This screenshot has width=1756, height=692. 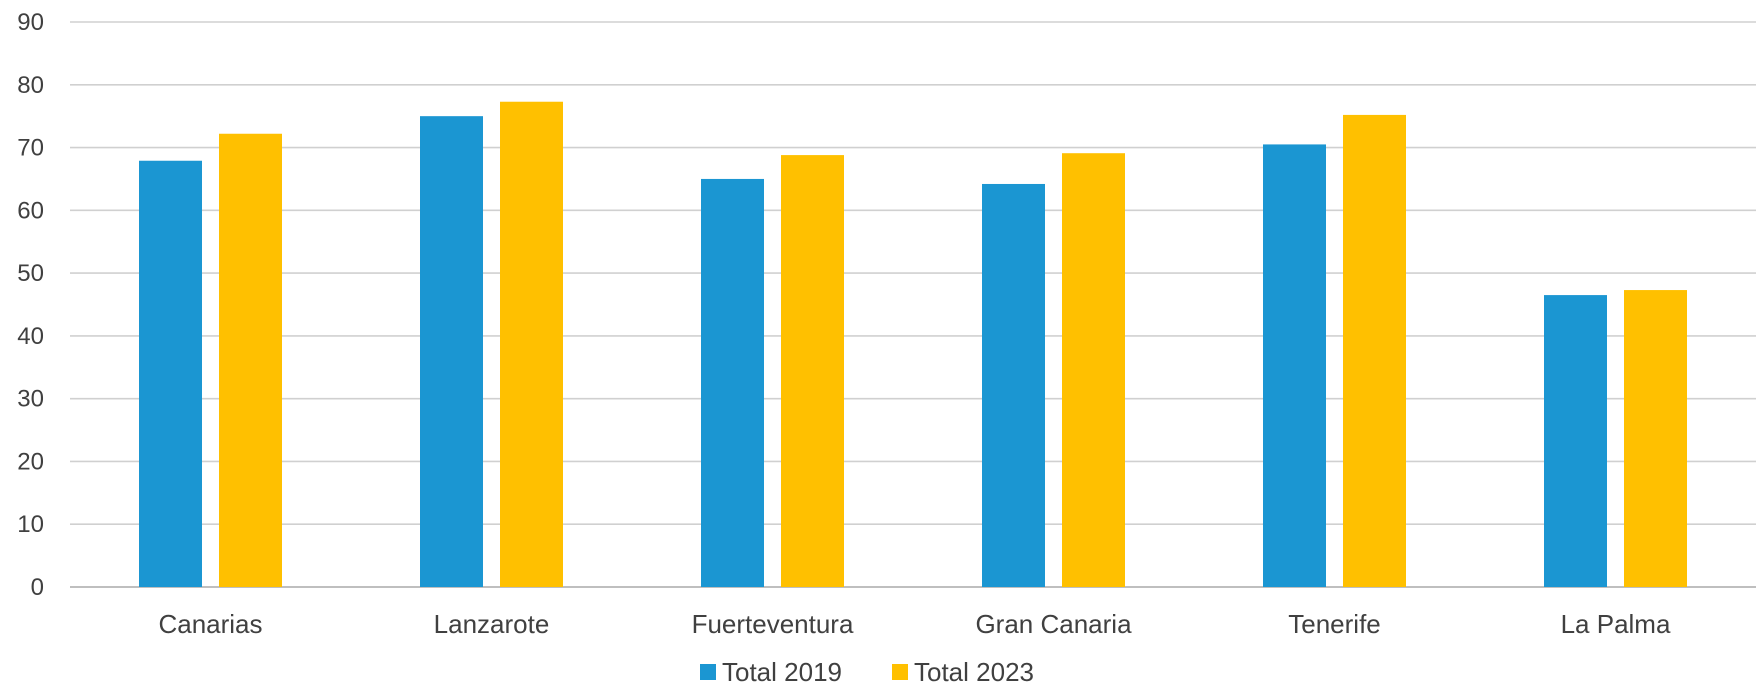 I want to click on legend-label: Total 2019, so click(x=782, y=672).